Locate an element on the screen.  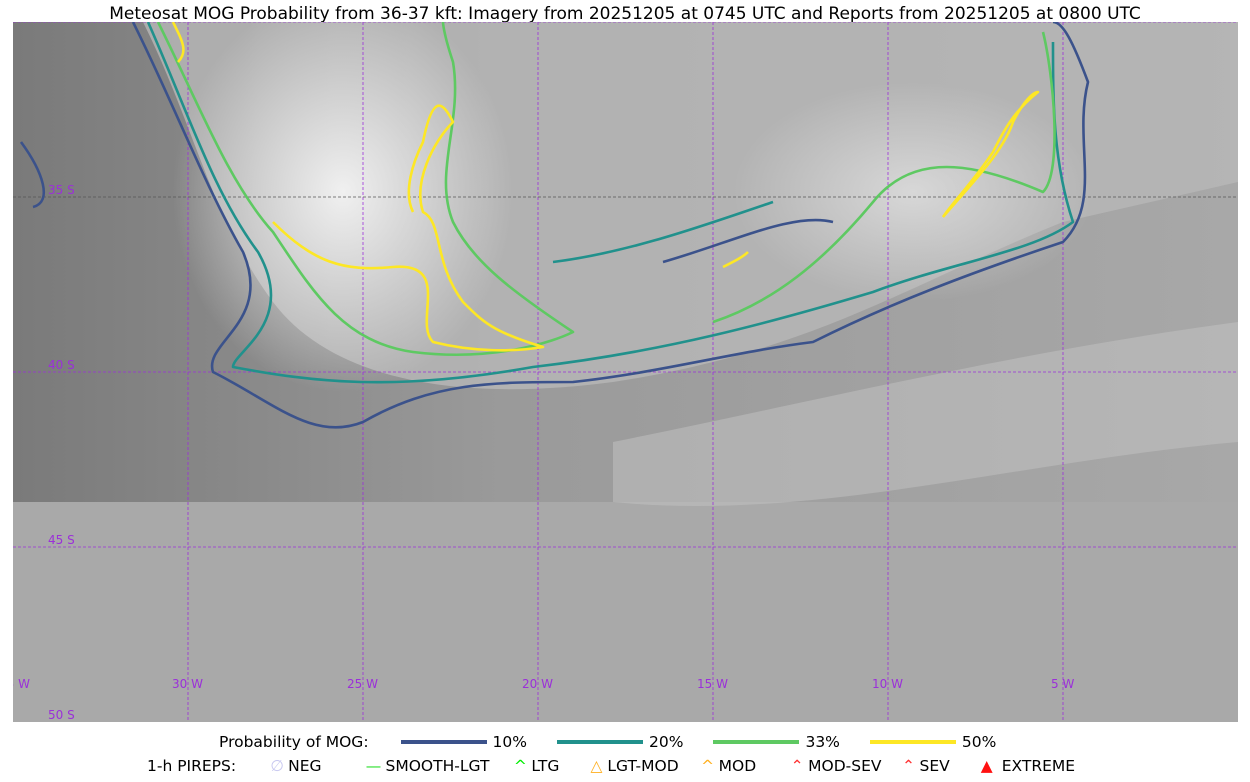
lon-label: 30 W is located at coordinates (187, 684).